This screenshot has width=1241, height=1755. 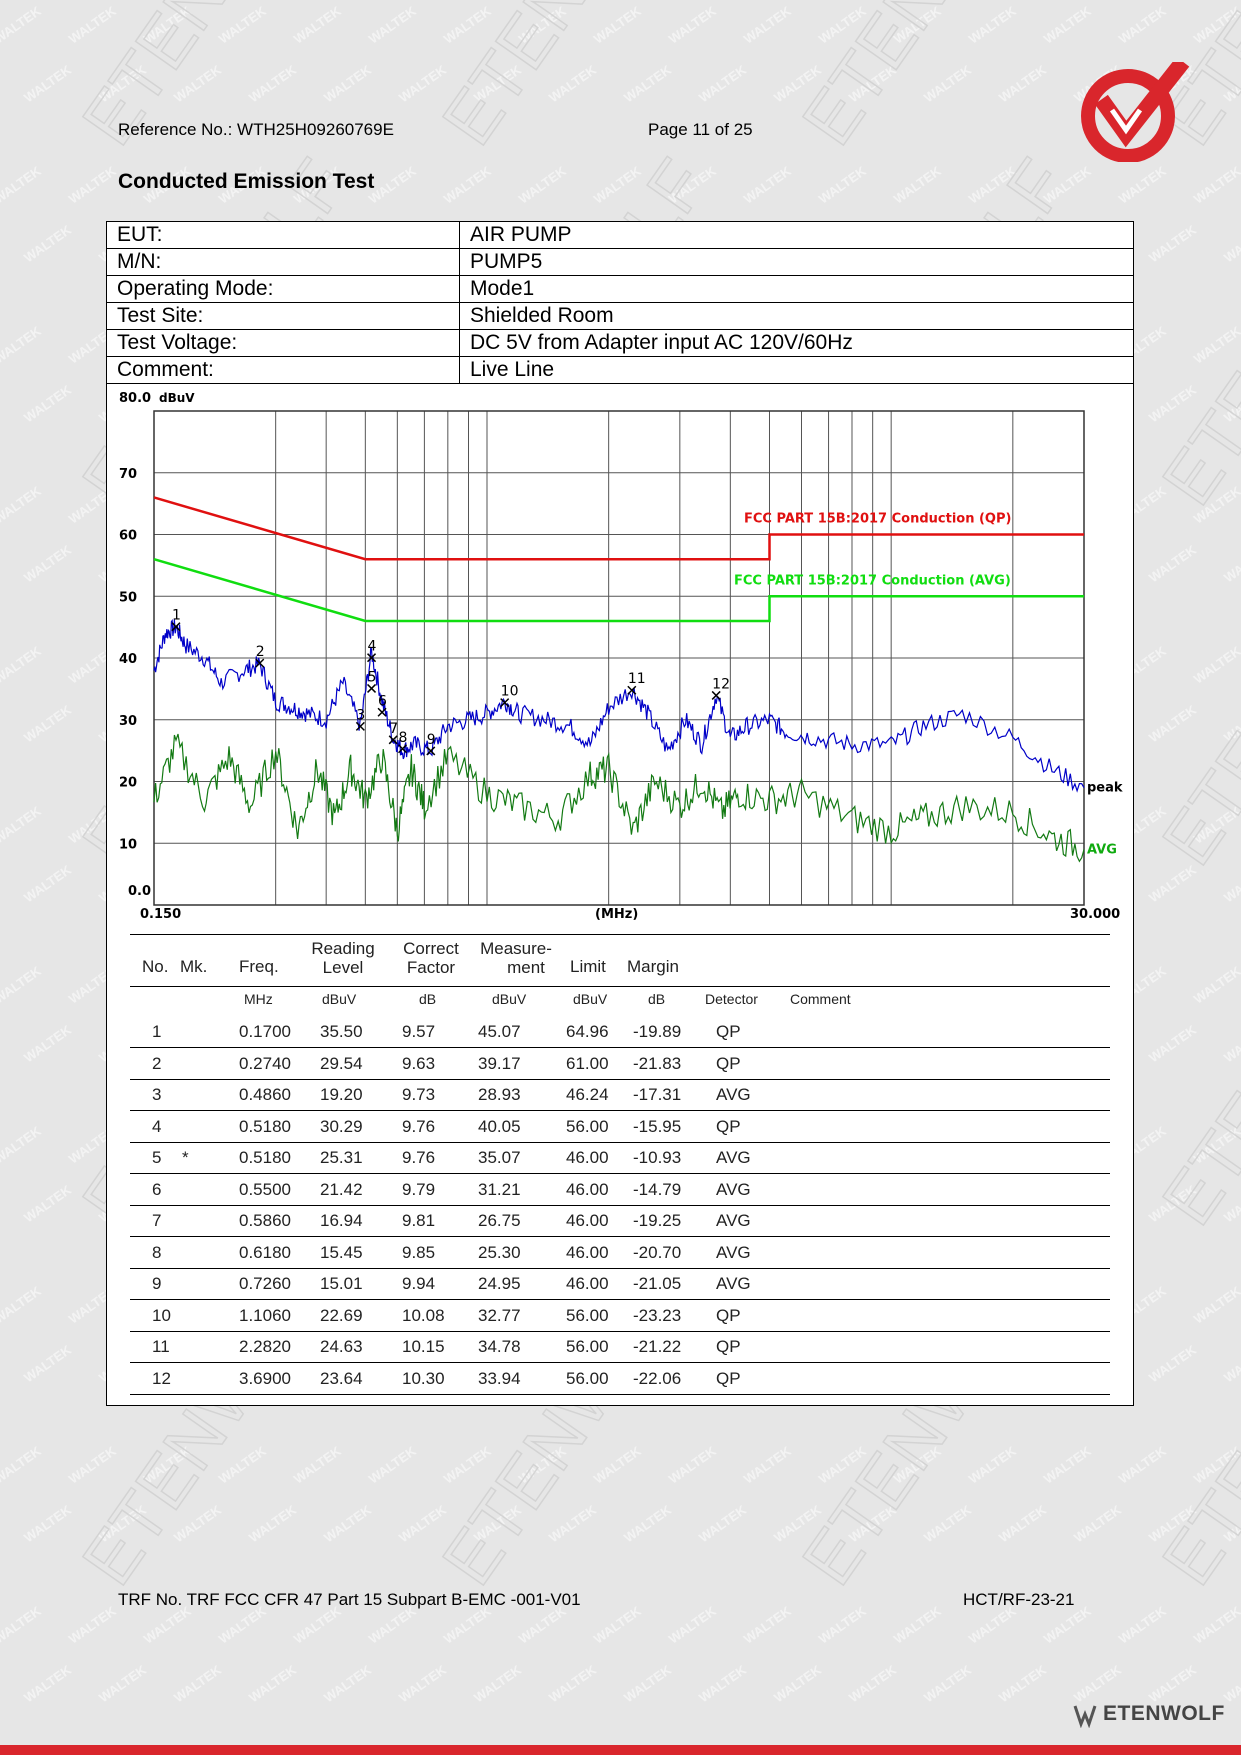 What do you see at coordinates (509, 999) in the screenshot?
I see `unit-measure: dBuV` at bounding box center [509, 999].